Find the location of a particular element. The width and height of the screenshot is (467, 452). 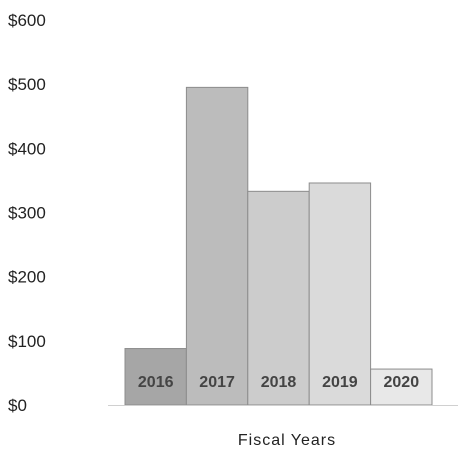

y-tick-label: $500 is located at coordinates (27, 84).